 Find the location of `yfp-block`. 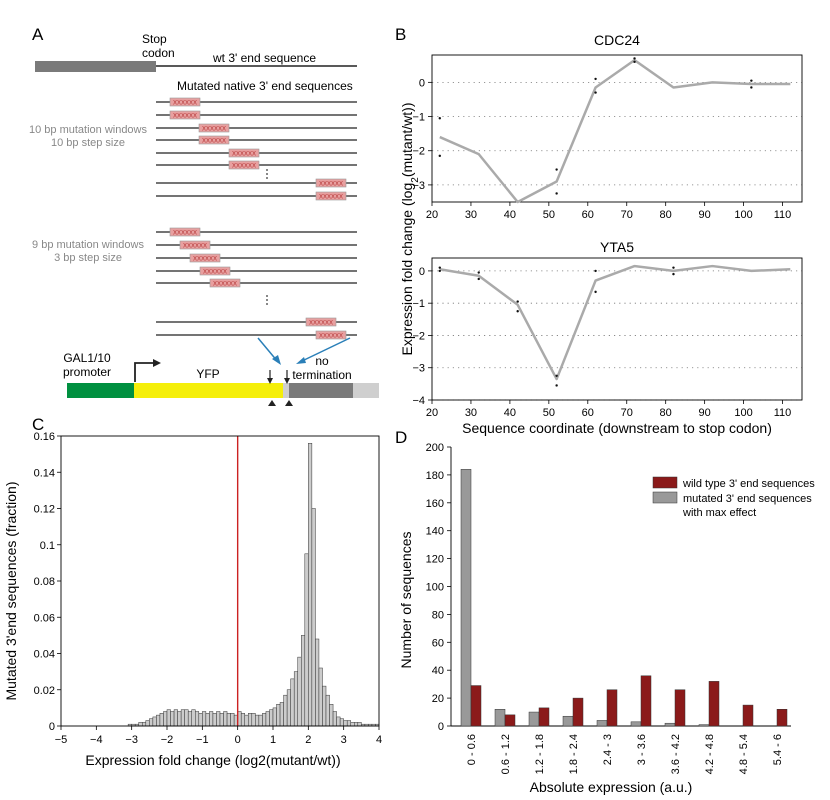

yfp-block is located at coordinates (208, 390).